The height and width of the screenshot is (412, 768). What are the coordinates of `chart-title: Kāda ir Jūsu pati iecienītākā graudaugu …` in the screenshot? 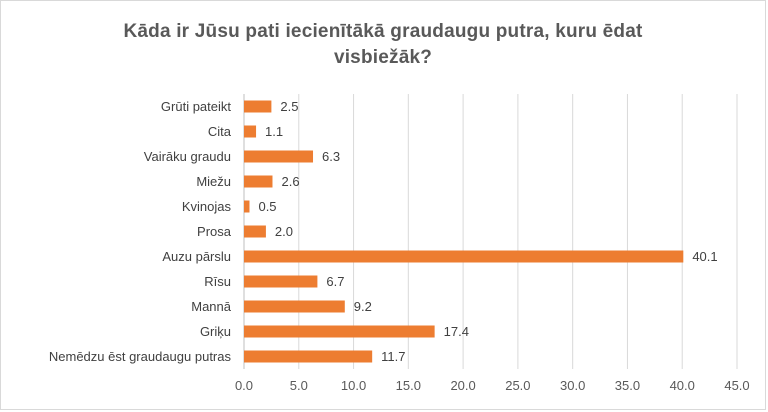 It's located at (383, 45).